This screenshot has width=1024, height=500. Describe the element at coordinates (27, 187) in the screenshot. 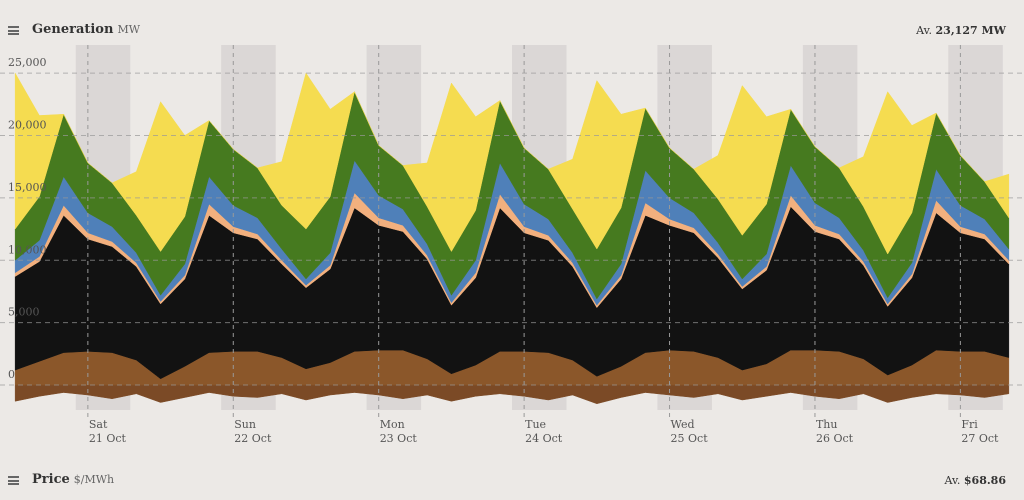

I see `y-tick-label: 15,000` at that location.